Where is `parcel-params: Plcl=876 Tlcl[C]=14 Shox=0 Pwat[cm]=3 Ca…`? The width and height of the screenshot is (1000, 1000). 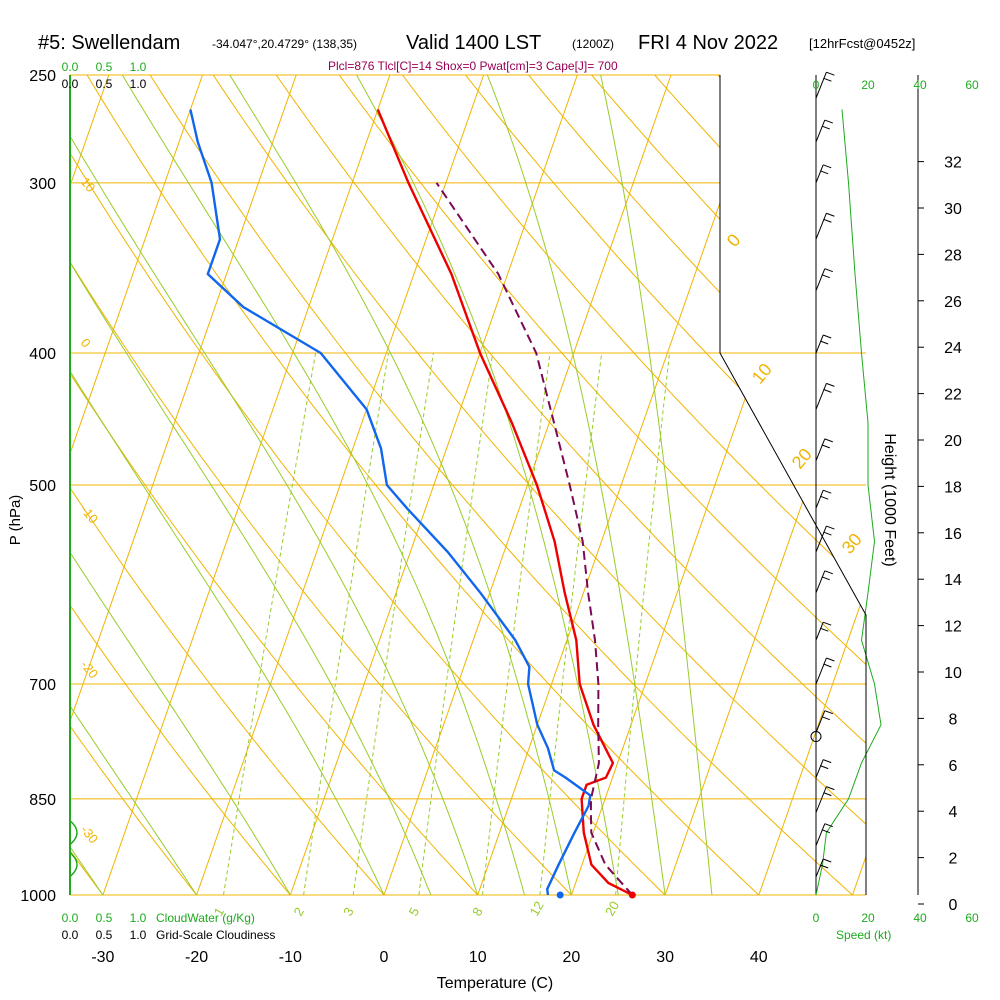
parcel-params: Plcl=876 Tlcl[C]=14 Shox=0 Pwat[cm]=3 Ca… is located at coordinates (473, 66).